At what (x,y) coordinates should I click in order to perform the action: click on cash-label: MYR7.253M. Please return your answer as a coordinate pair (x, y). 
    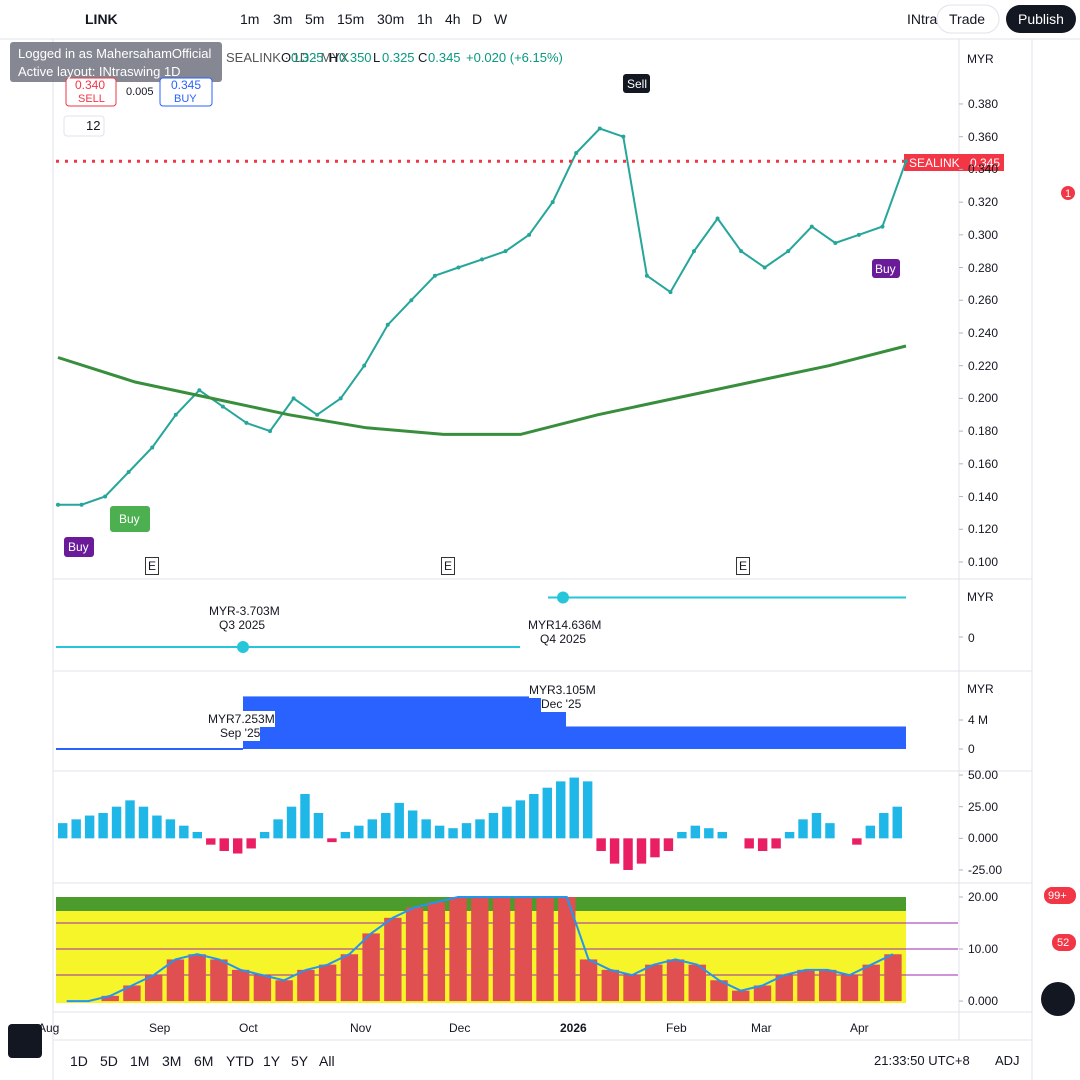
    Looking at the image, I should click on (241, 719).